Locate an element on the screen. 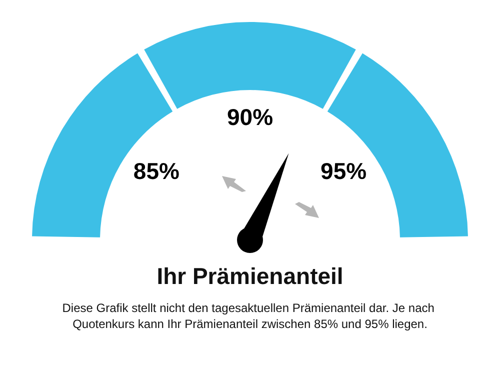 This screenshot has height=370, width=504. slice-label: 95% is located at coordinates (343, 171).